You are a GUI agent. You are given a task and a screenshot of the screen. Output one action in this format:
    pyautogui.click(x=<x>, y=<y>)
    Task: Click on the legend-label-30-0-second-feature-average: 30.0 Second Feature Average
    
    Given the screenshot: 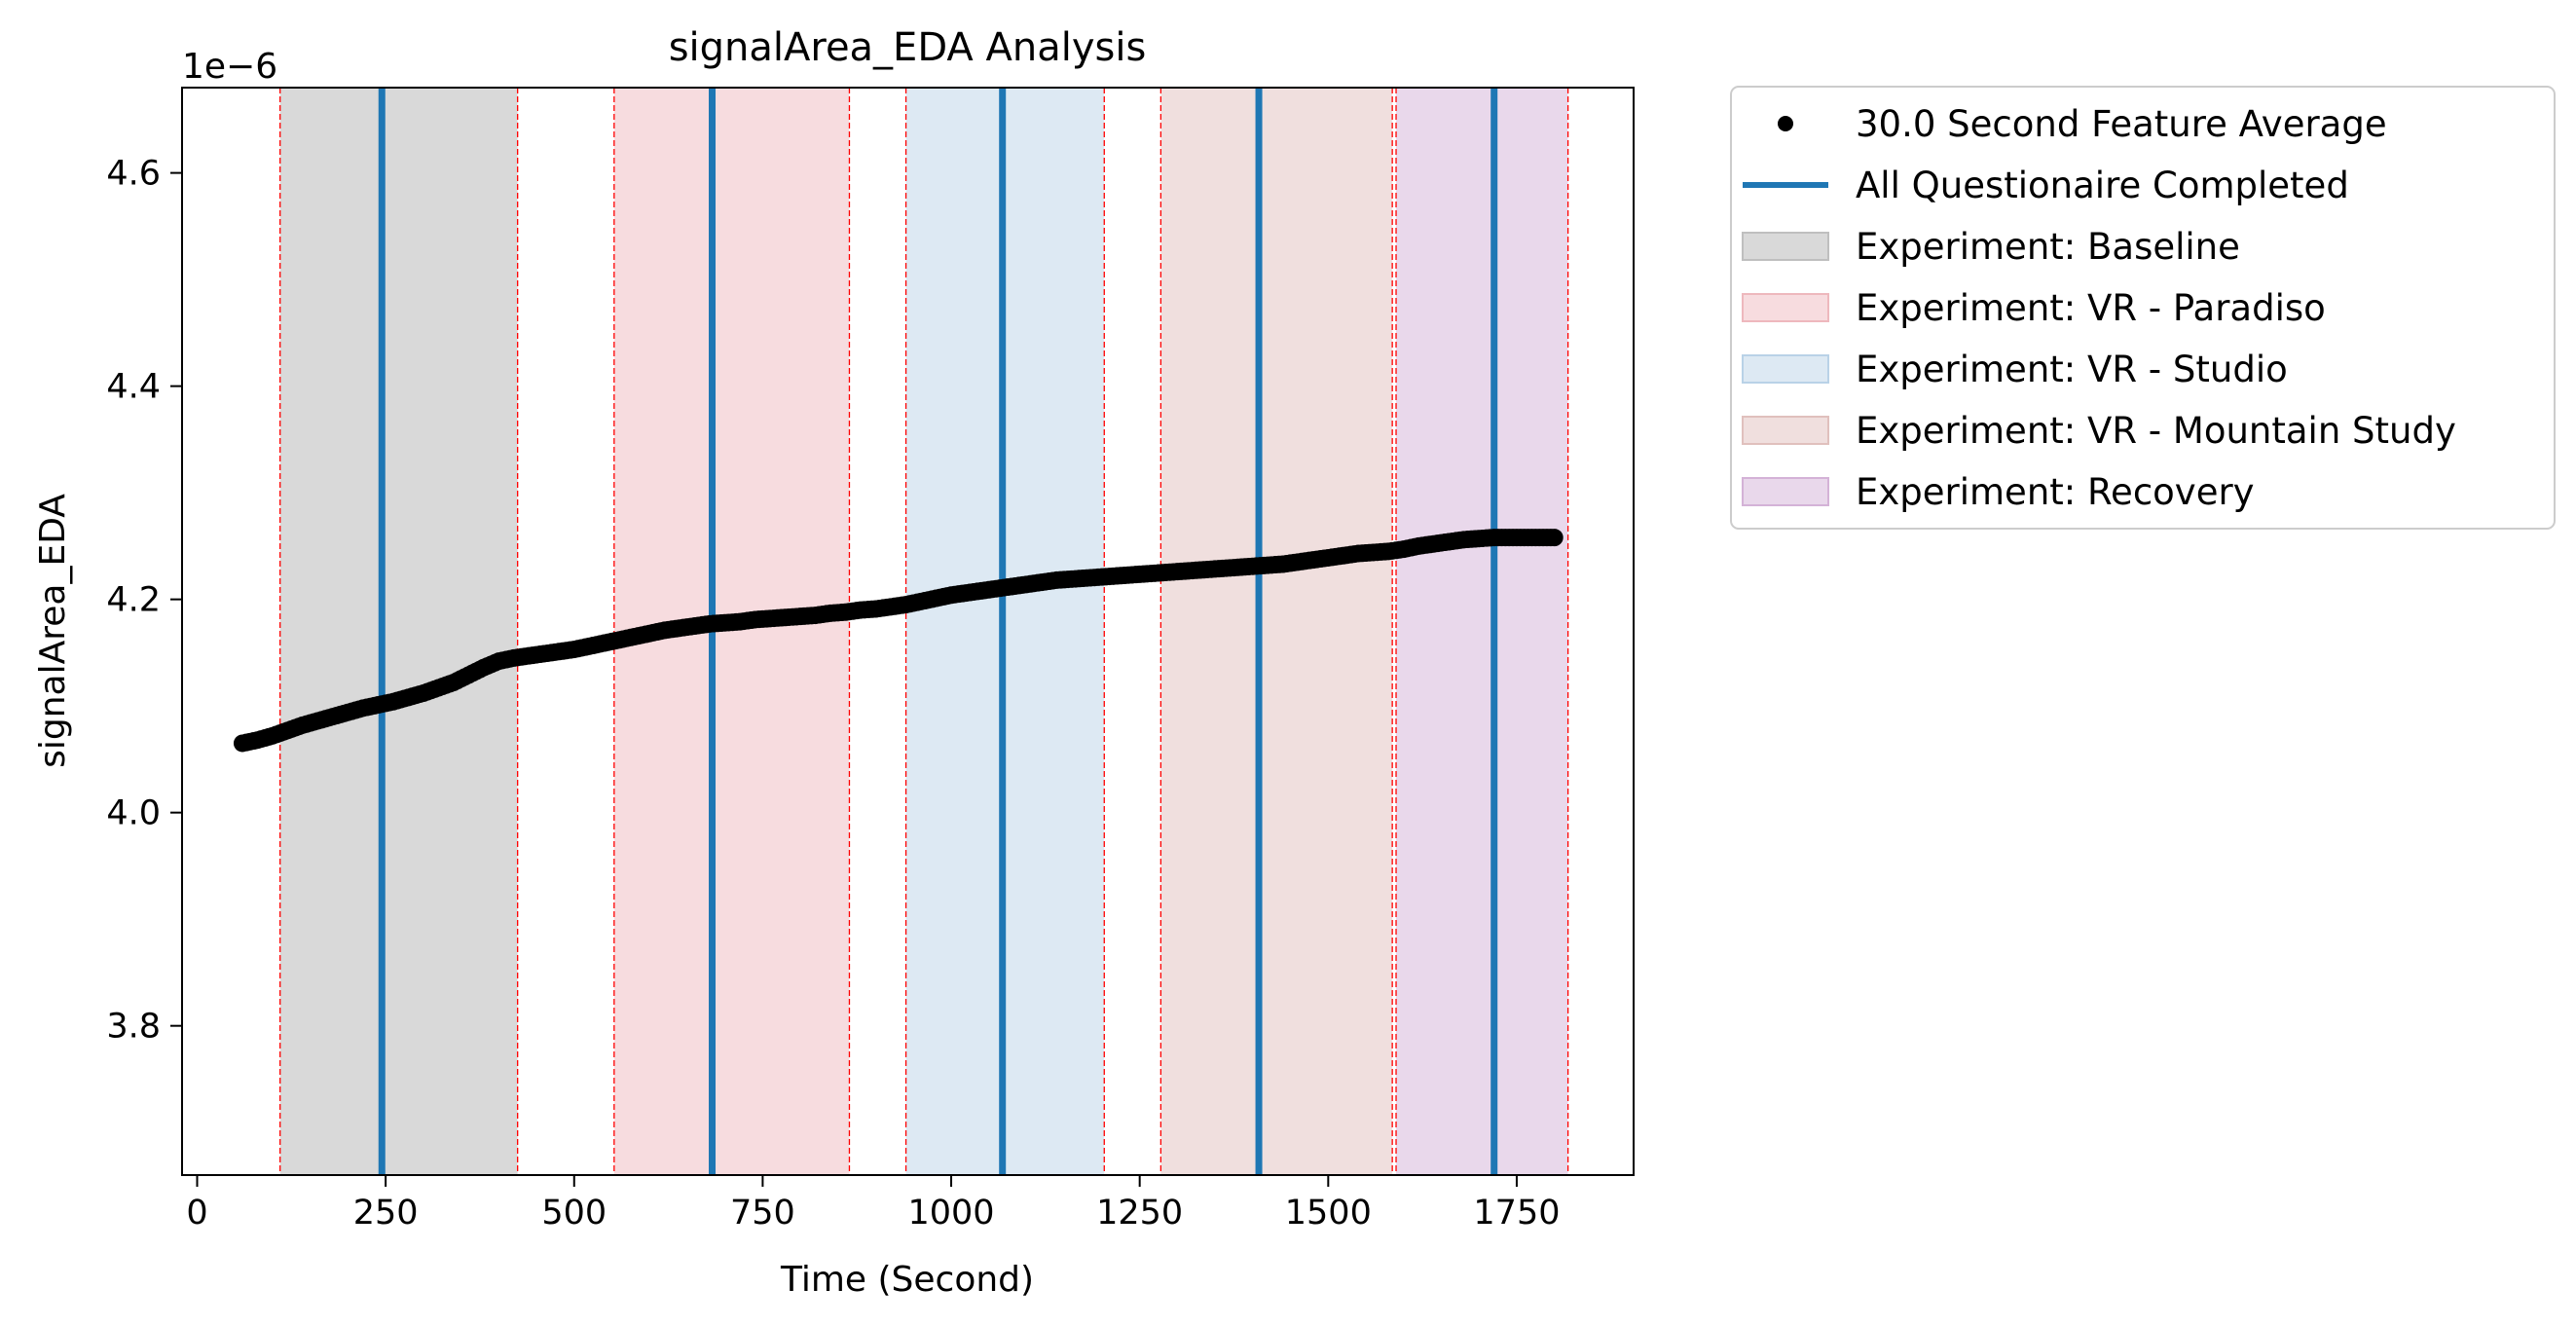 What is the action you would take?
    pyautogui.click(x=2121, y=124)
    